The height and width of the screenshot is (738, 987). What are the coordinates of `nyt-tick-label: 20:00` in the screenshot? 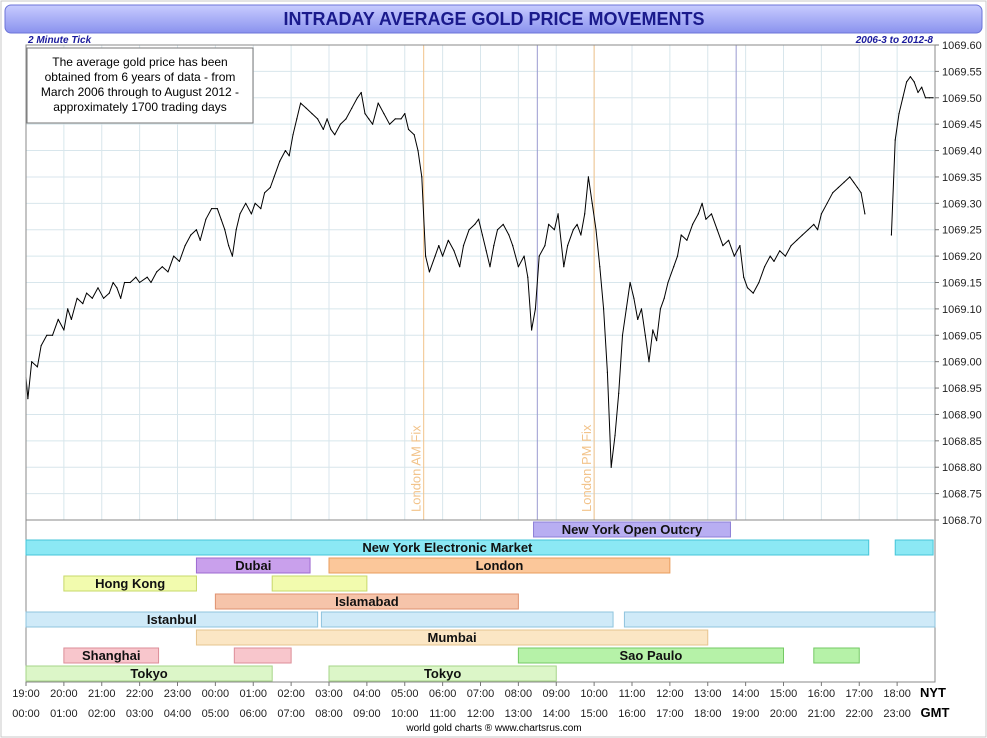 It's located at (64, 694).